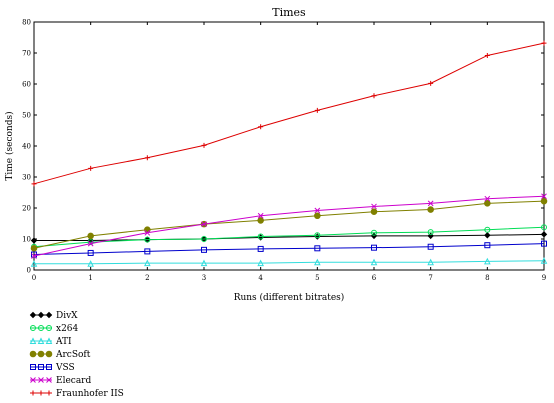  What do you see at coordinates (26, 209) in the screenshot?
I see `y-tick-label: 20` at bounding box center [26, 209].